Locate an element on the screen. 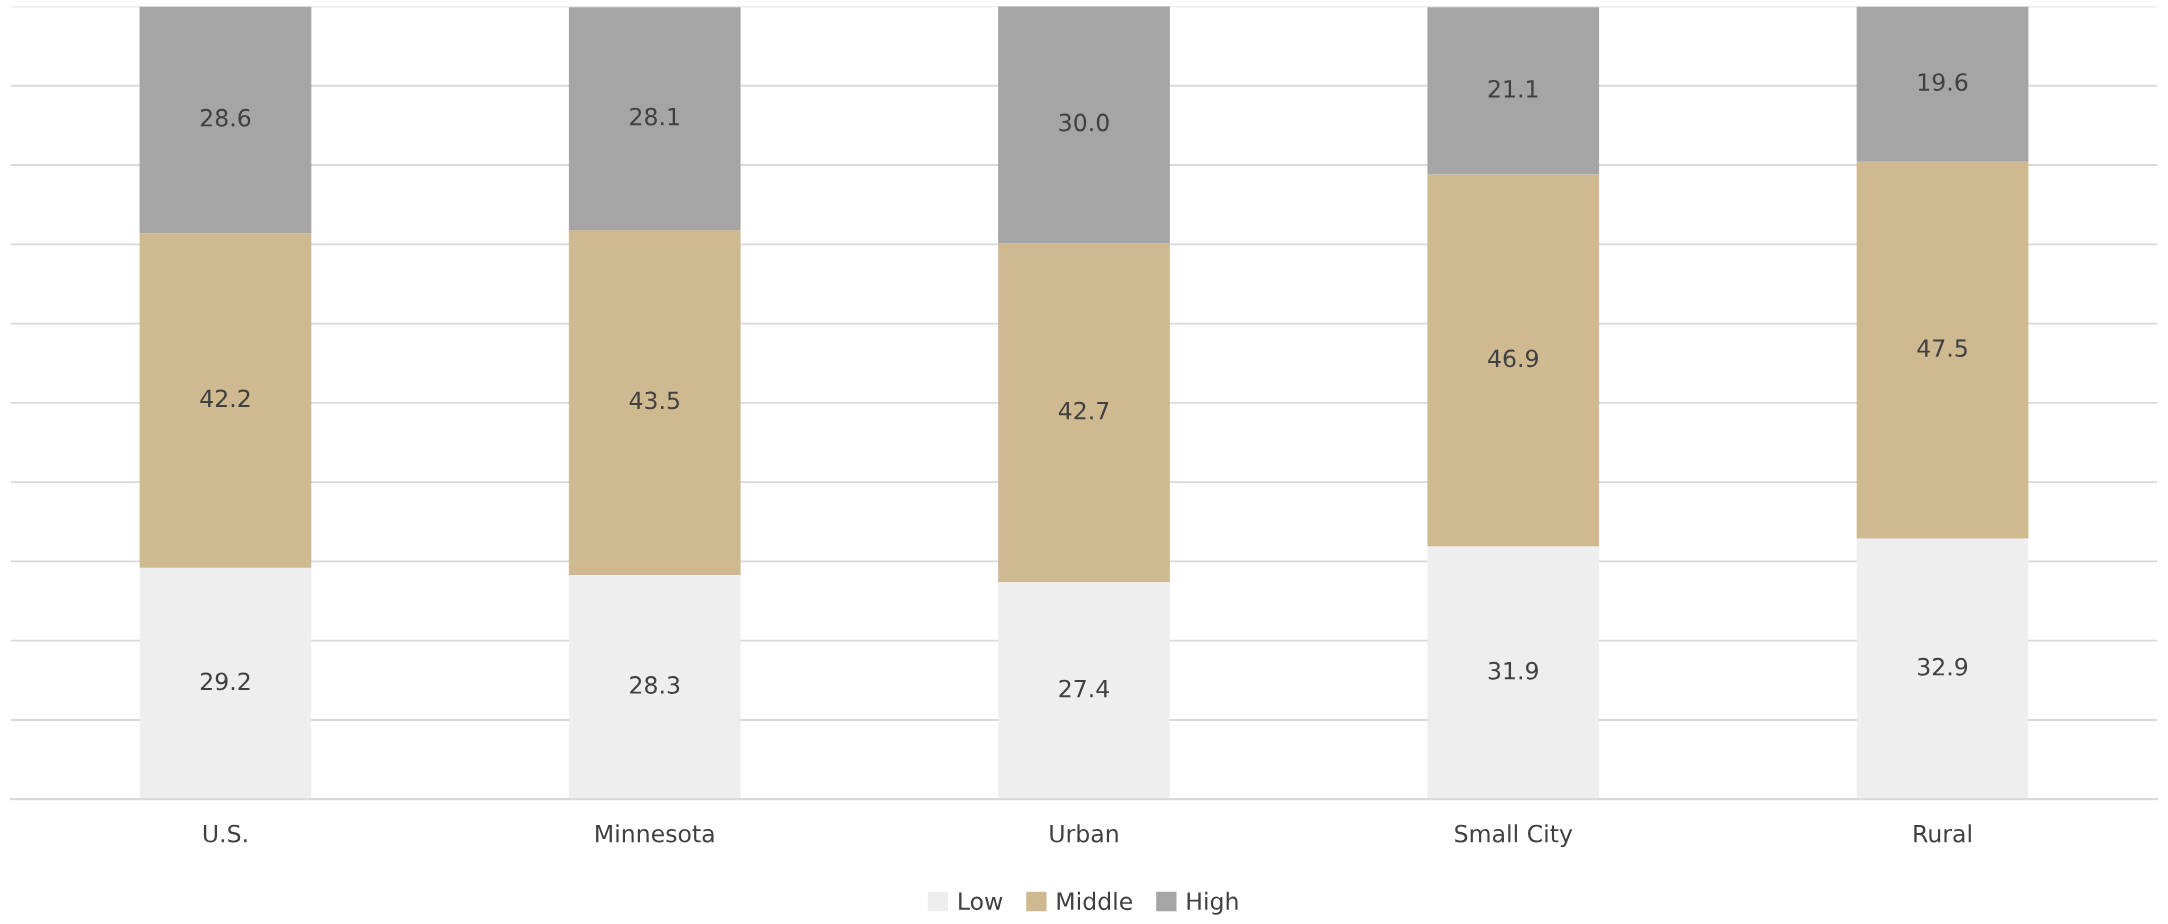  x-tick-label: Rural is located at coordinates (1942, 833).